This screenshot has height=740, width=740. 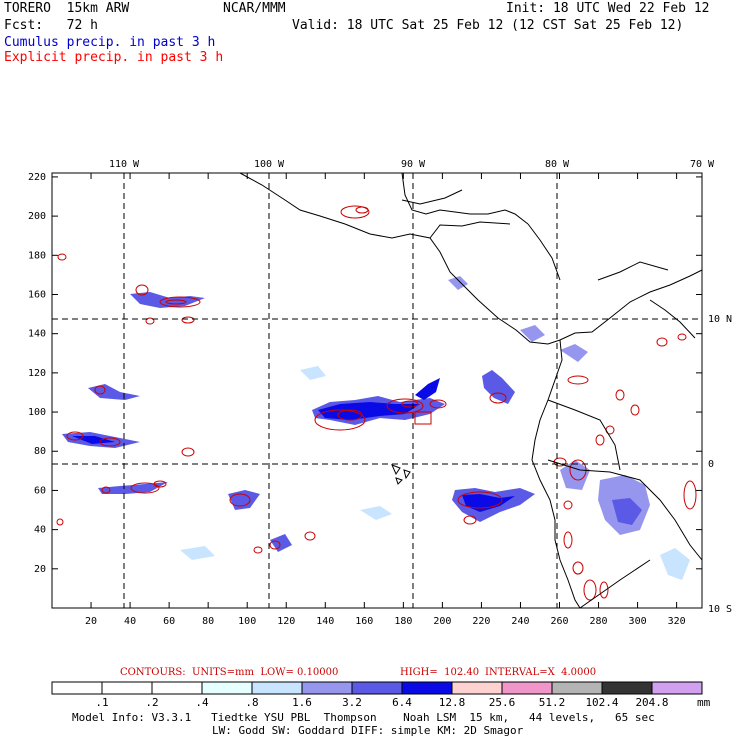 I want to click on y-tick-label: 140, so click(x=37, y=334).